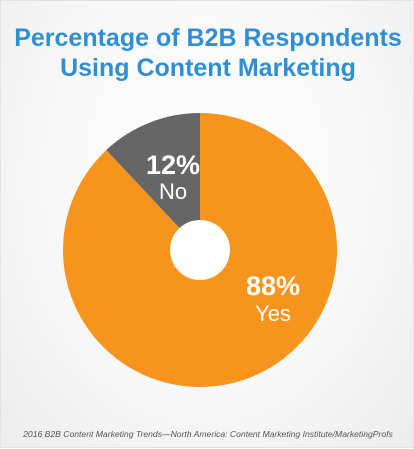  Describe the element at coordinates (153, 181) in the screenshot. I see `pie-slice-no` at that location.